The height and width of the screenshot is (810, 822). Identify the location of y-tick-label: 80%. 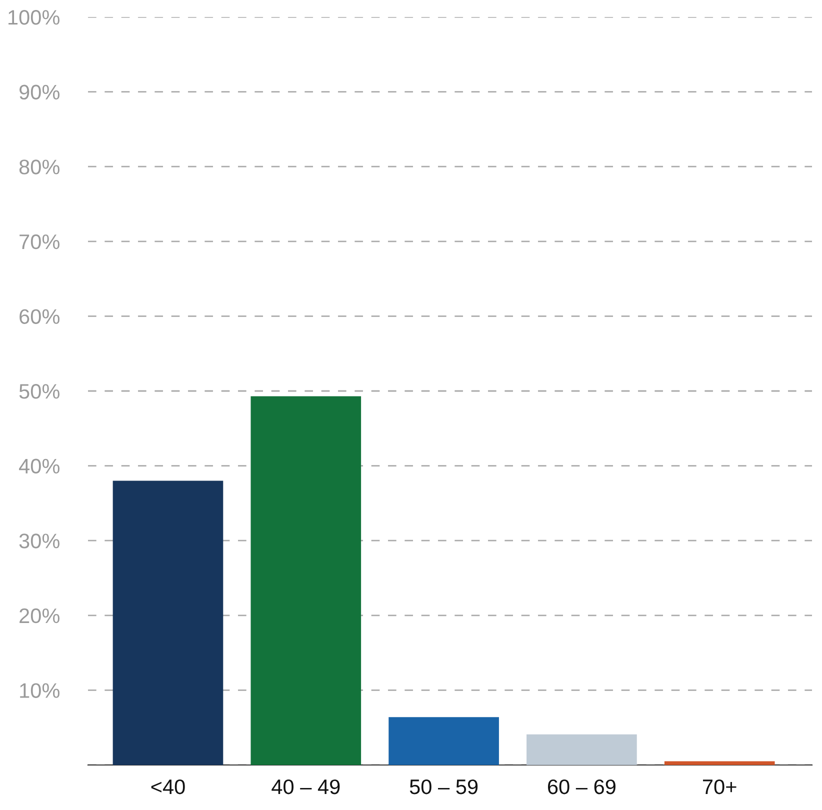
(39, 167).